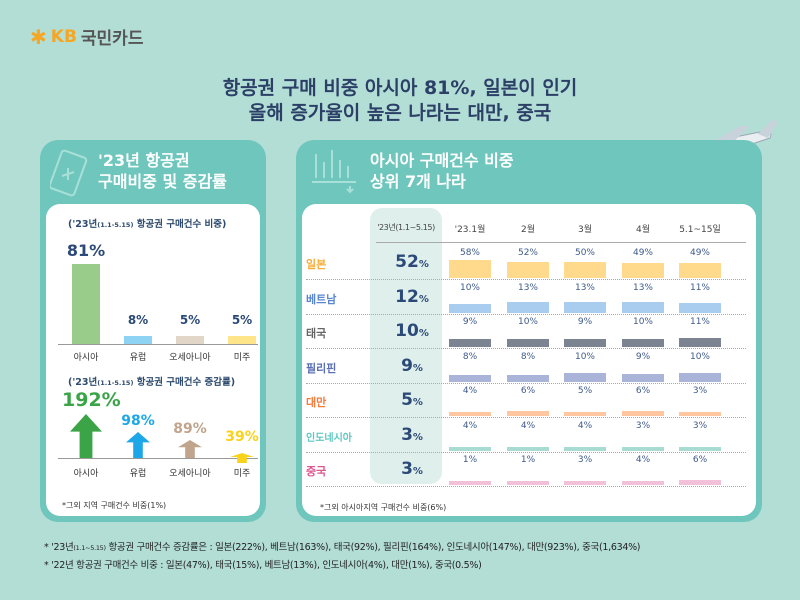 The height and width of the screenshot is (600, 800). What do you see at coordinates (527, 230) in the screenshot?
I see `column-header-2: 2월` at bounding box center [527, 230].